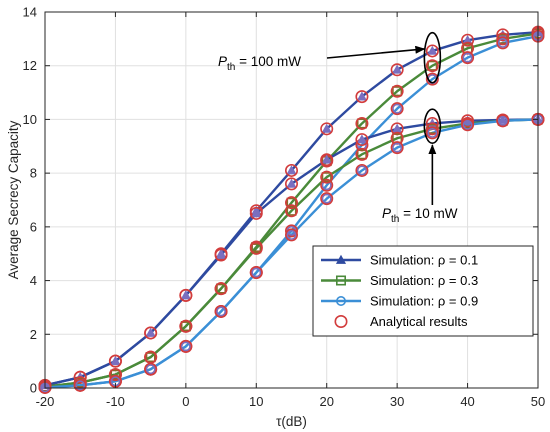 This screenshot has width=550, height=432. What do you see at coordinates (33, 226) in the screenshot?
I see `y-tick-label: 6` at bounding box center [33, 226].